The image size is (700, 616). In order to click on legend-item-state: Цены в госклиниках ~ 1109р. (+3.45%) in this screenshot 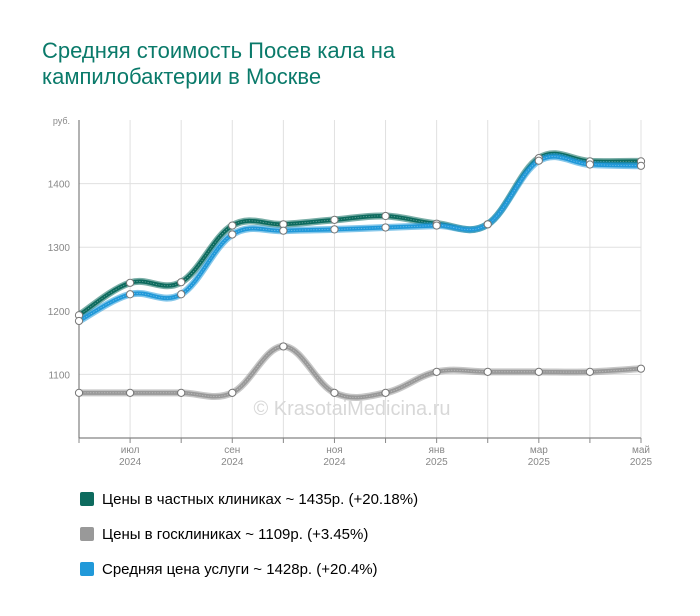, I will do `click(249, 534)`.